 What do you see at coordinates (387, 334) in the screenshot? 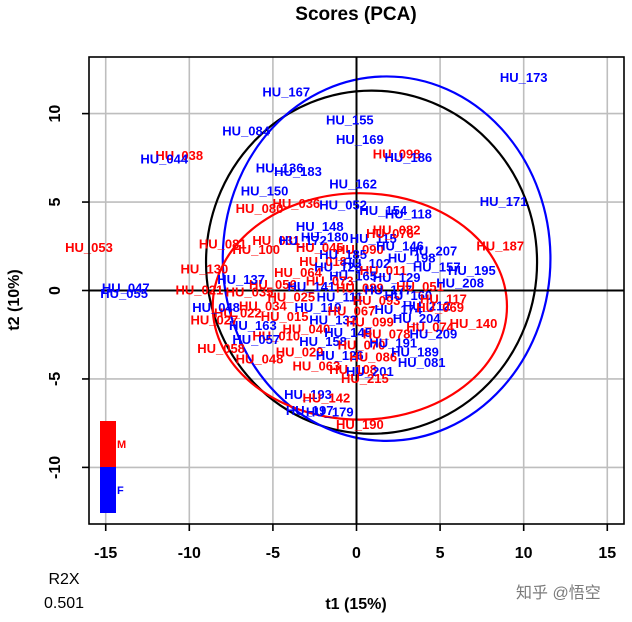
I see `cloud-point-label: HU_078` at bounding box center [387, 334].